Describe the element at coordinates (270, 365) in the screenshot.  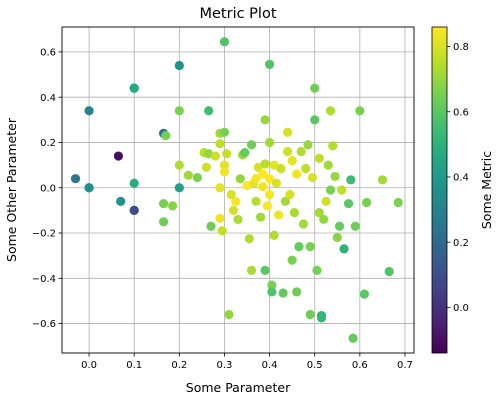
I see `x-tick-label: 0.4` at that location.